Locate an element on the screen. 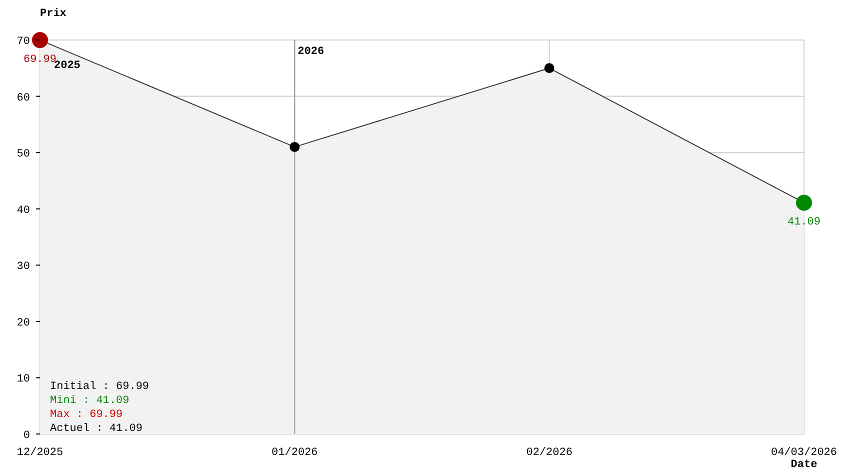 This screenshot has width=844, height=474. data-label: 41.09 is located at coordinates (804, 222).